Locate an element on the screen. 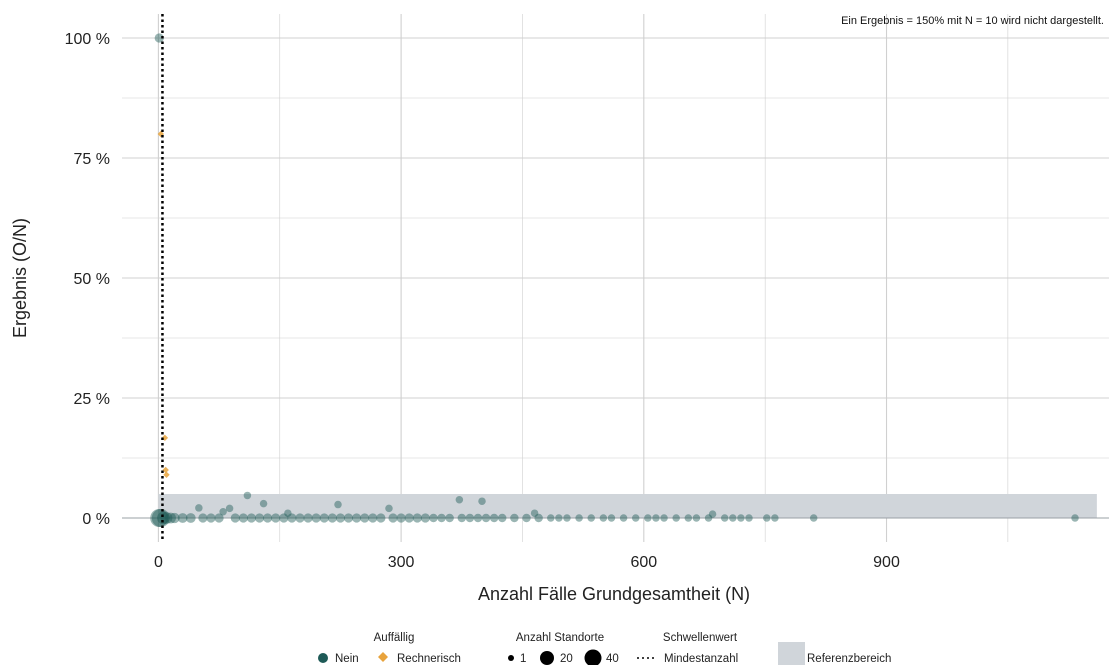 The width and height of the screenshot is (1109, 665). y-axis-title: Ergebnis (O/N) is located at coordinates (20, 278).